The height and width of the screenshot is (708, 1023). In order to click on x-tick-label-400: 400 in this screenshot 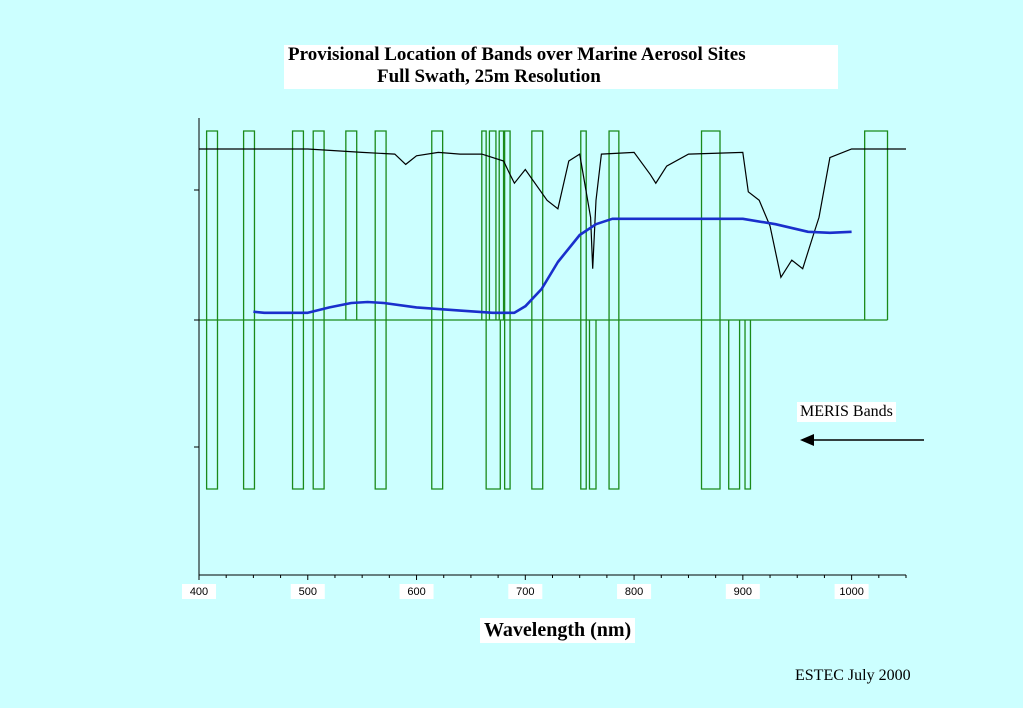, I will do `click(199, 592)`.